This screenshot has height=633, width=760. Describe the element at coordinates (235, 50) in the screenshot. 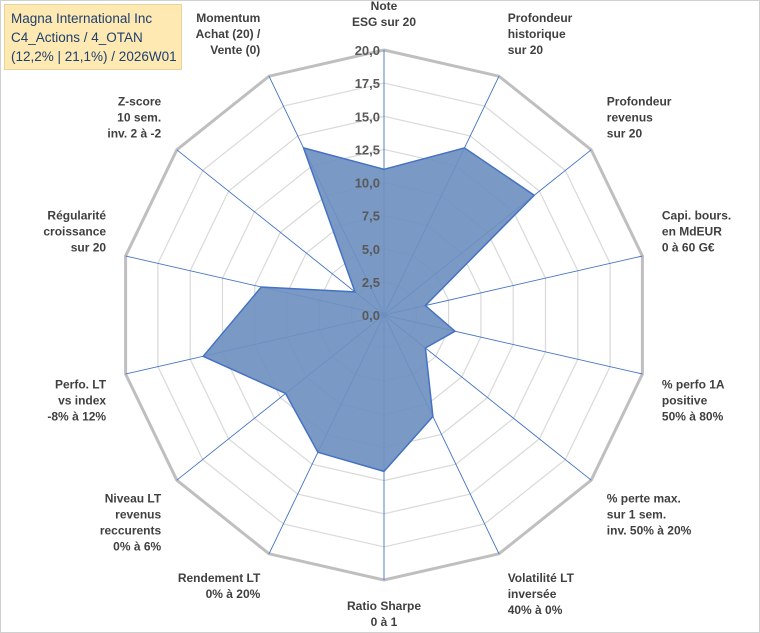

I see `axis-label-line: Vente (0)` at that location.